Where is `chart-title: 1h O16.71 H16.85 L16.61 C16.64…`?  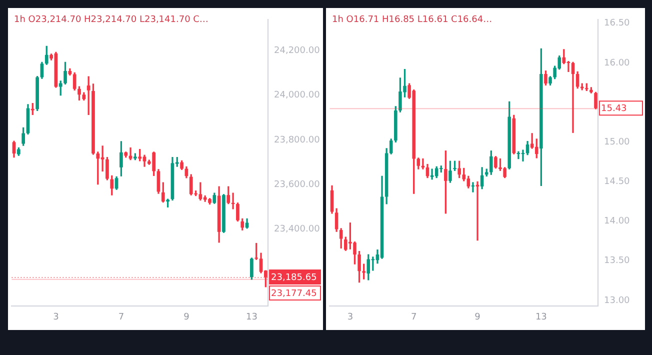 chart-title: 1h O16.71 H16.85 L16.61 C16.64… is located at coordinates (412, 20).